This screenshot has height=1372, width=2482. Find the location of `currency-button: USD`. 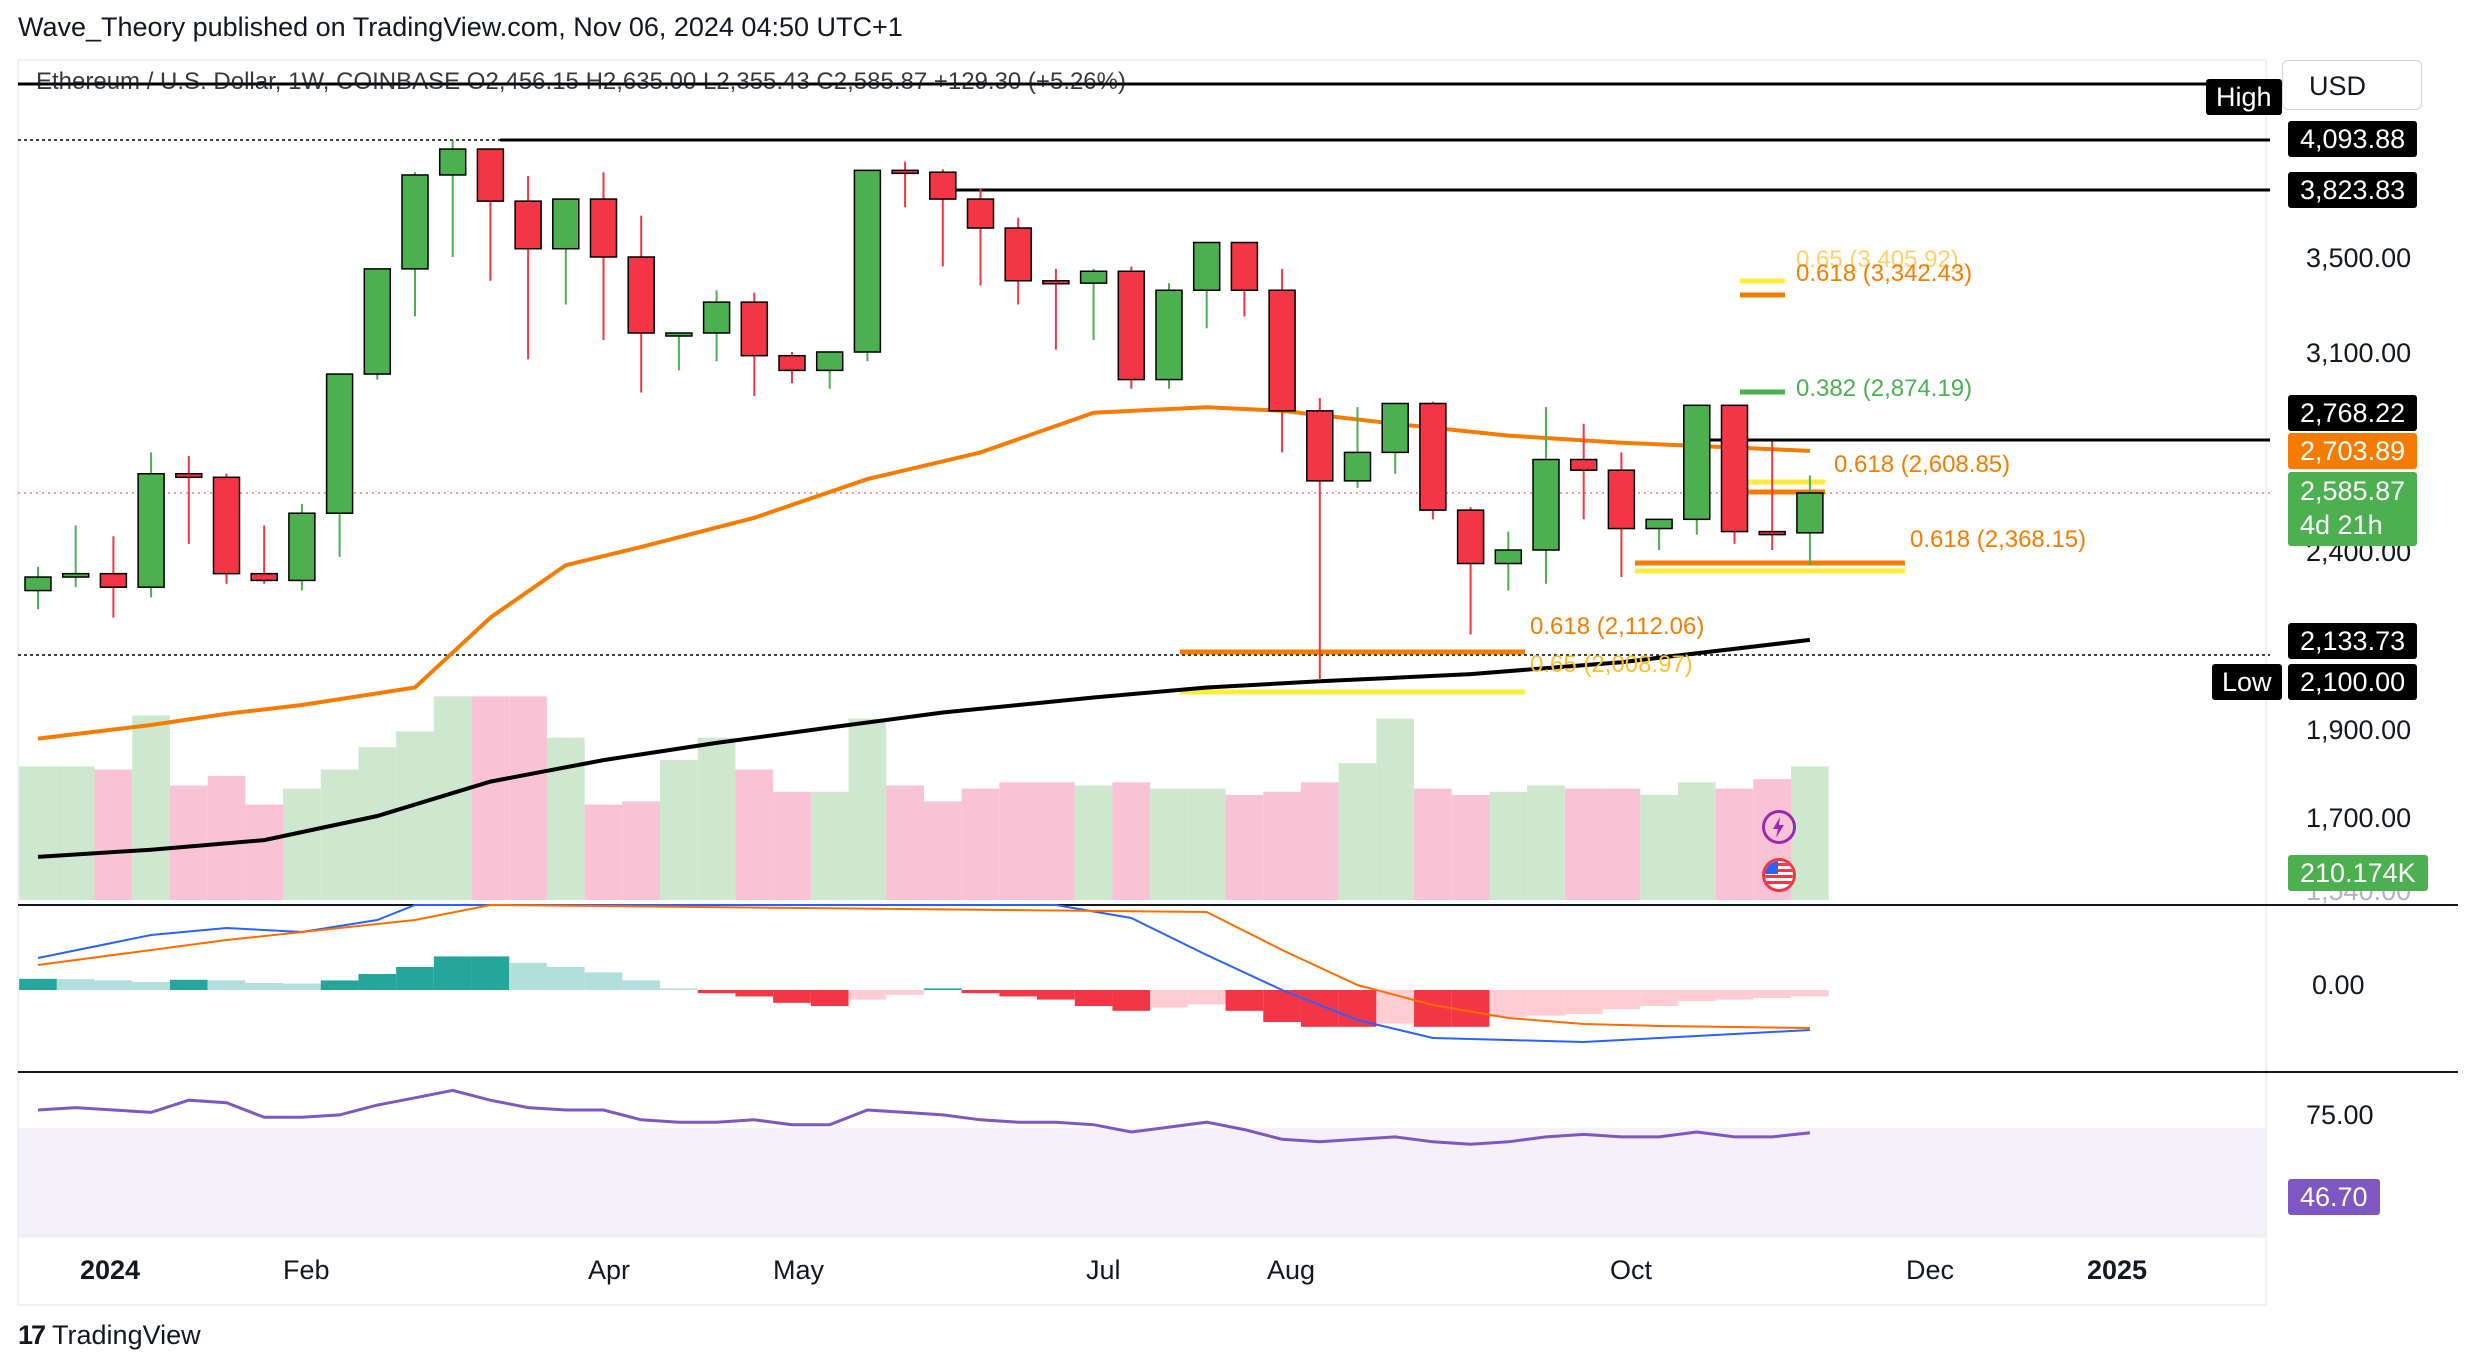

currency-button: USD is located at coordinates (2352, 85).